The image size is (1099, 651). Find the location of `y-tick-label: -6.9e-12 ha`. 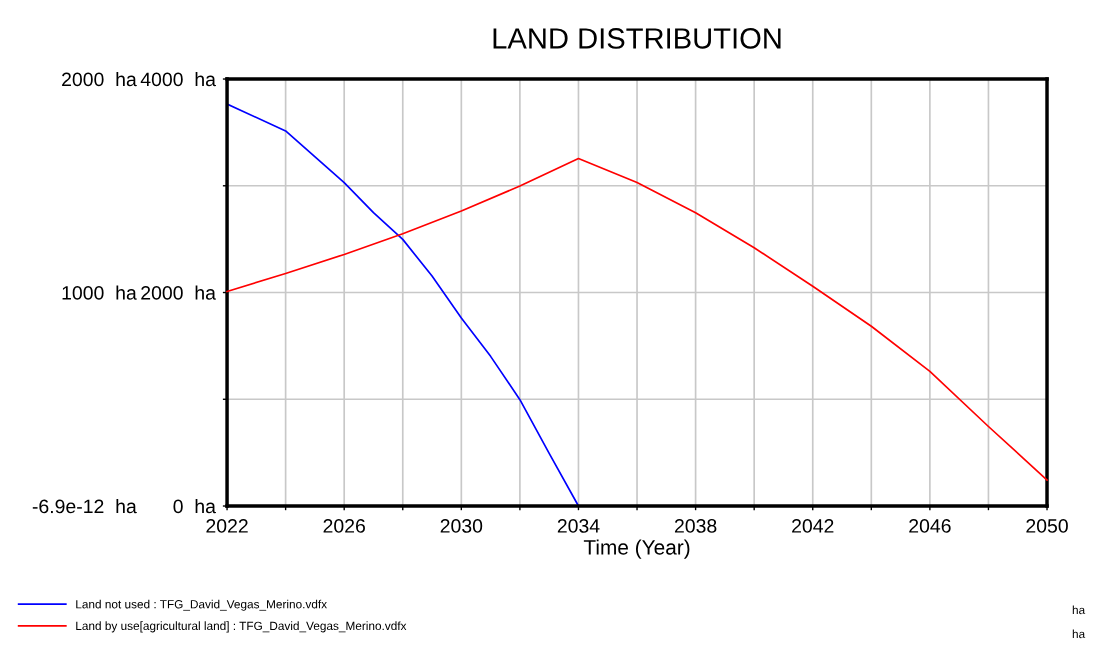

y-tick-label: -6.9e-12 ha is located at coordinates (84, 506).